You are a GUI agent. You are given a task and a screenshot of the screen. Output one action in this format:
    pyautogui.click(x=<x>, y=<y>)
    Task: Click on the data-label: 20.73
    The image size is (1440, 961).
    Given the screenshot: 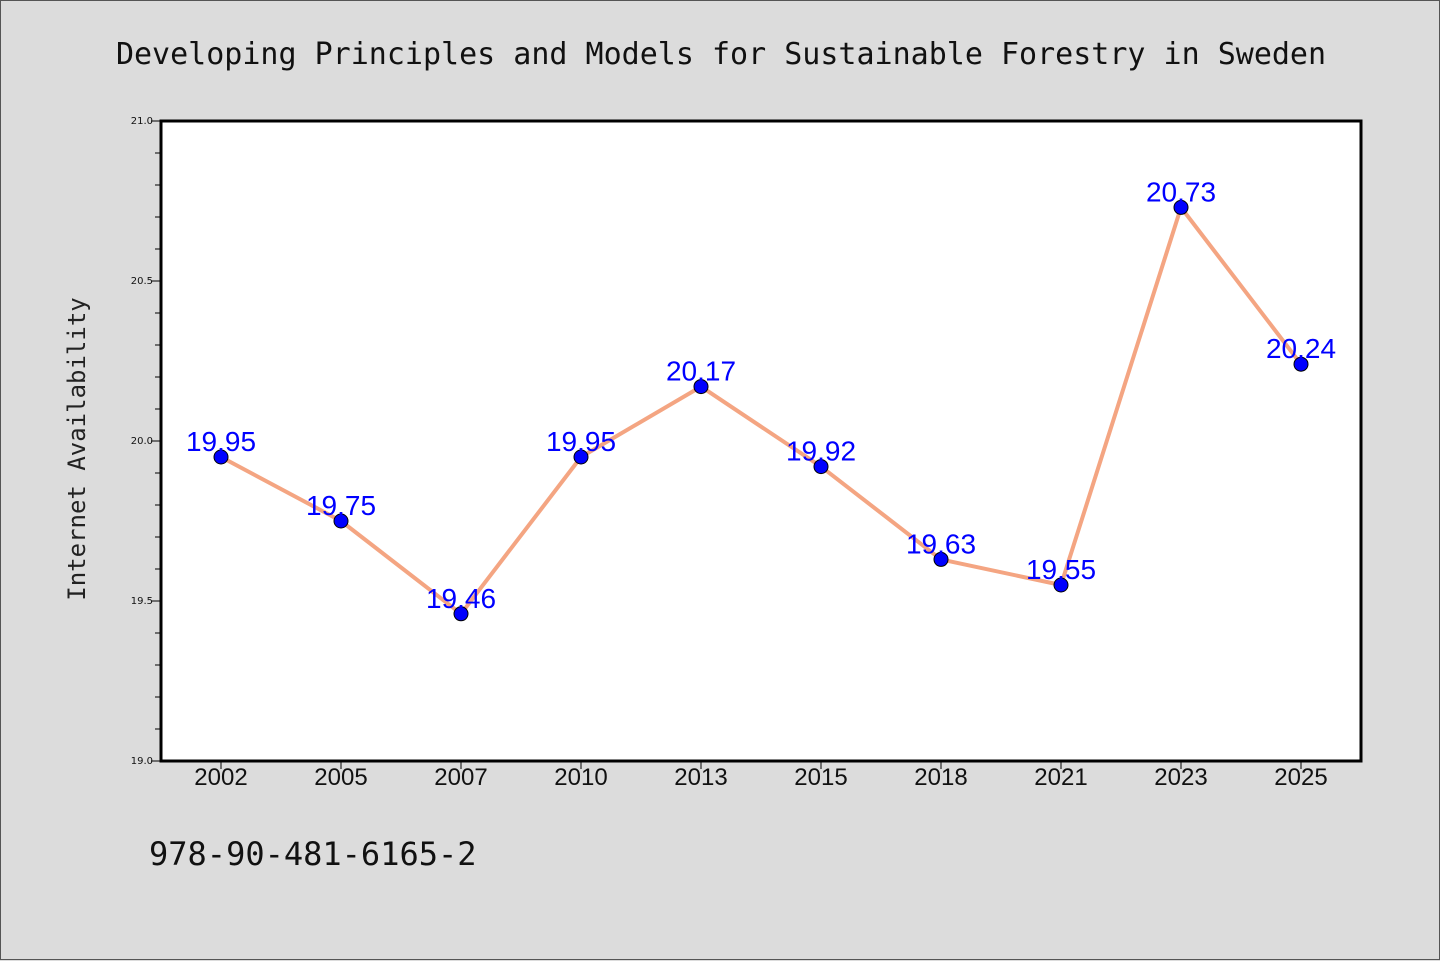 What is the action you would take?
    pyautogui.click(x=1181, y=191)
    